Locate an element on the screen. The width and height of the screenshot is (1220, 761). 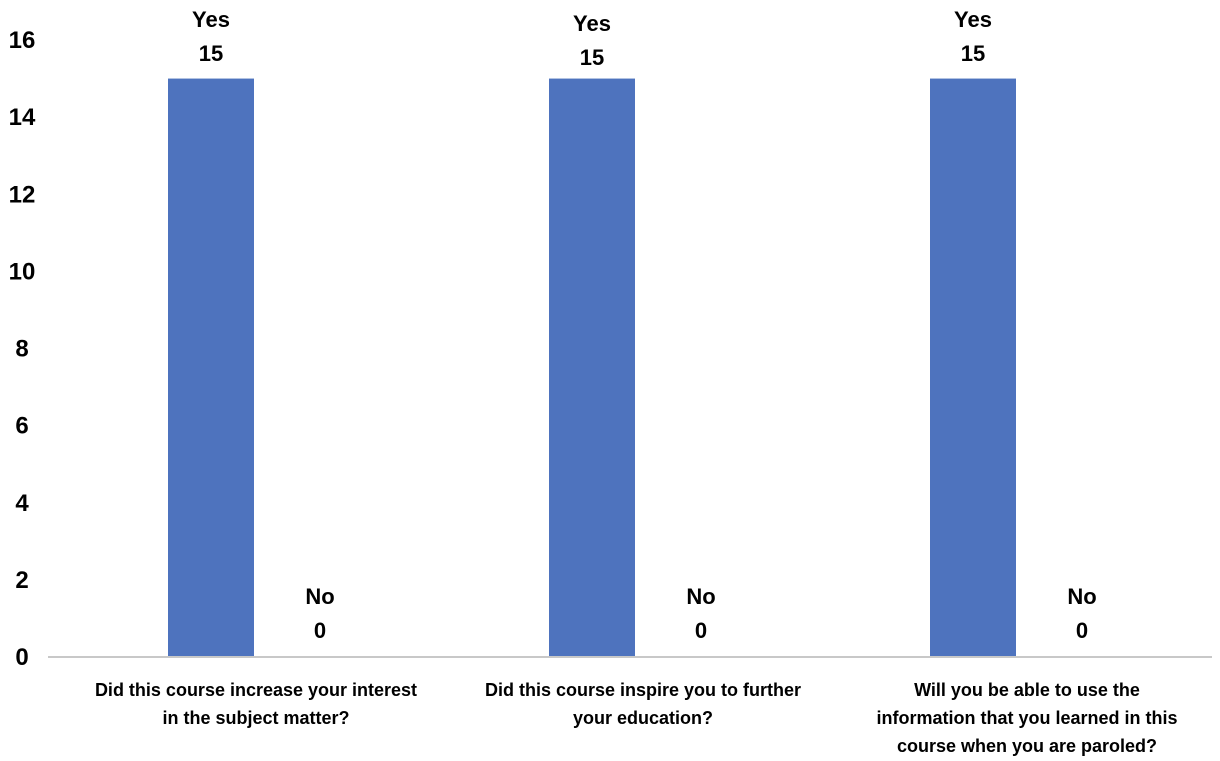
y-tick-label: 8 is located at coordinates (21, 349).